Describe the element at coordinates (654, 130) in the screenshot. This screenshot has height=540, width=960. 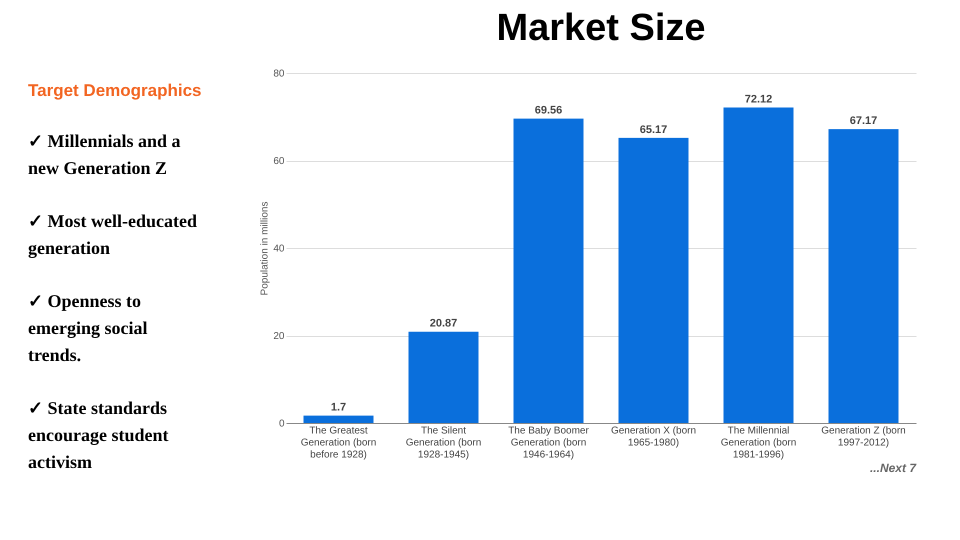
I see `data-label: 65.17` at that location.